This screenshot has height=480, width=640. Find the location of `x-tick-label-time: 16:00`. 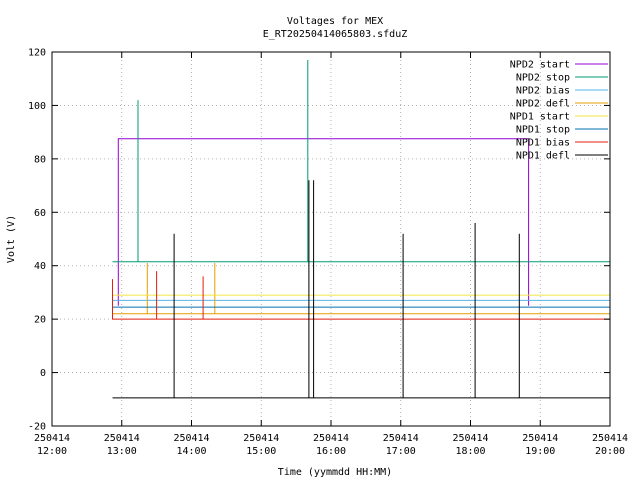

x-tick-label-time: 16:00 is located at coordinates (331, 451).